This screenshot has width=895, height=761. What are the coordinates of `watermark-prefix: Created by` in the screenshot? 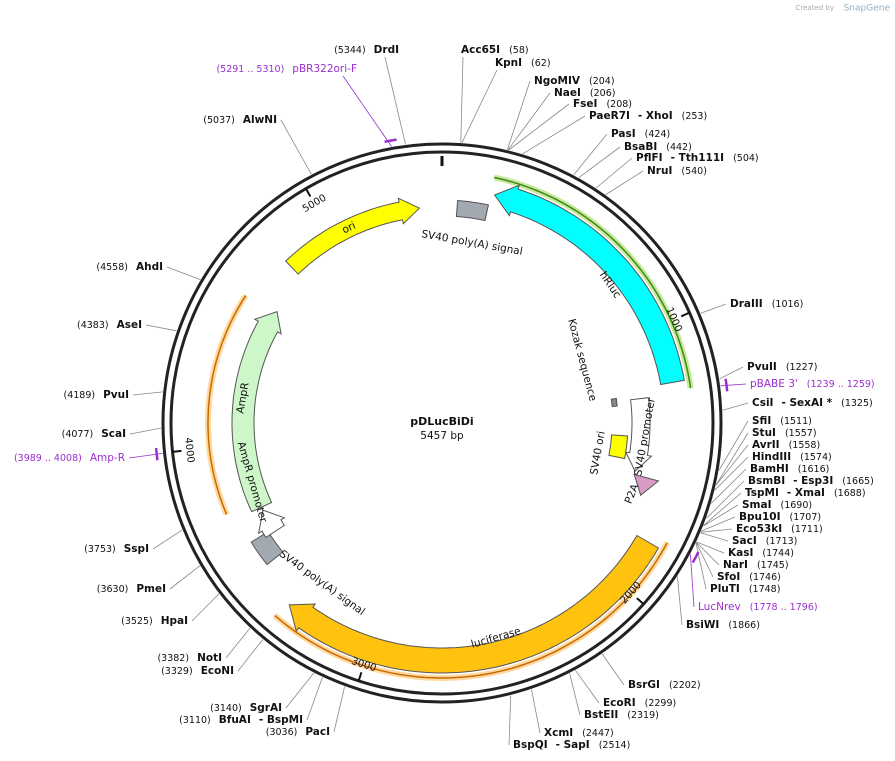 It's located at (814, 8).